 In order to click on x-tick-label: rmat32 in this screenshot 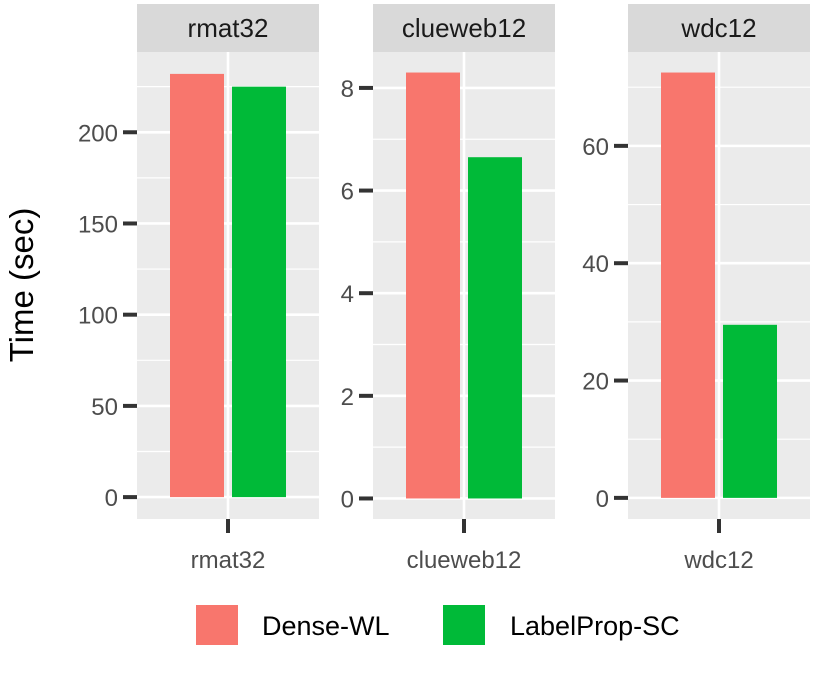, I will do `click(228, 560)`.